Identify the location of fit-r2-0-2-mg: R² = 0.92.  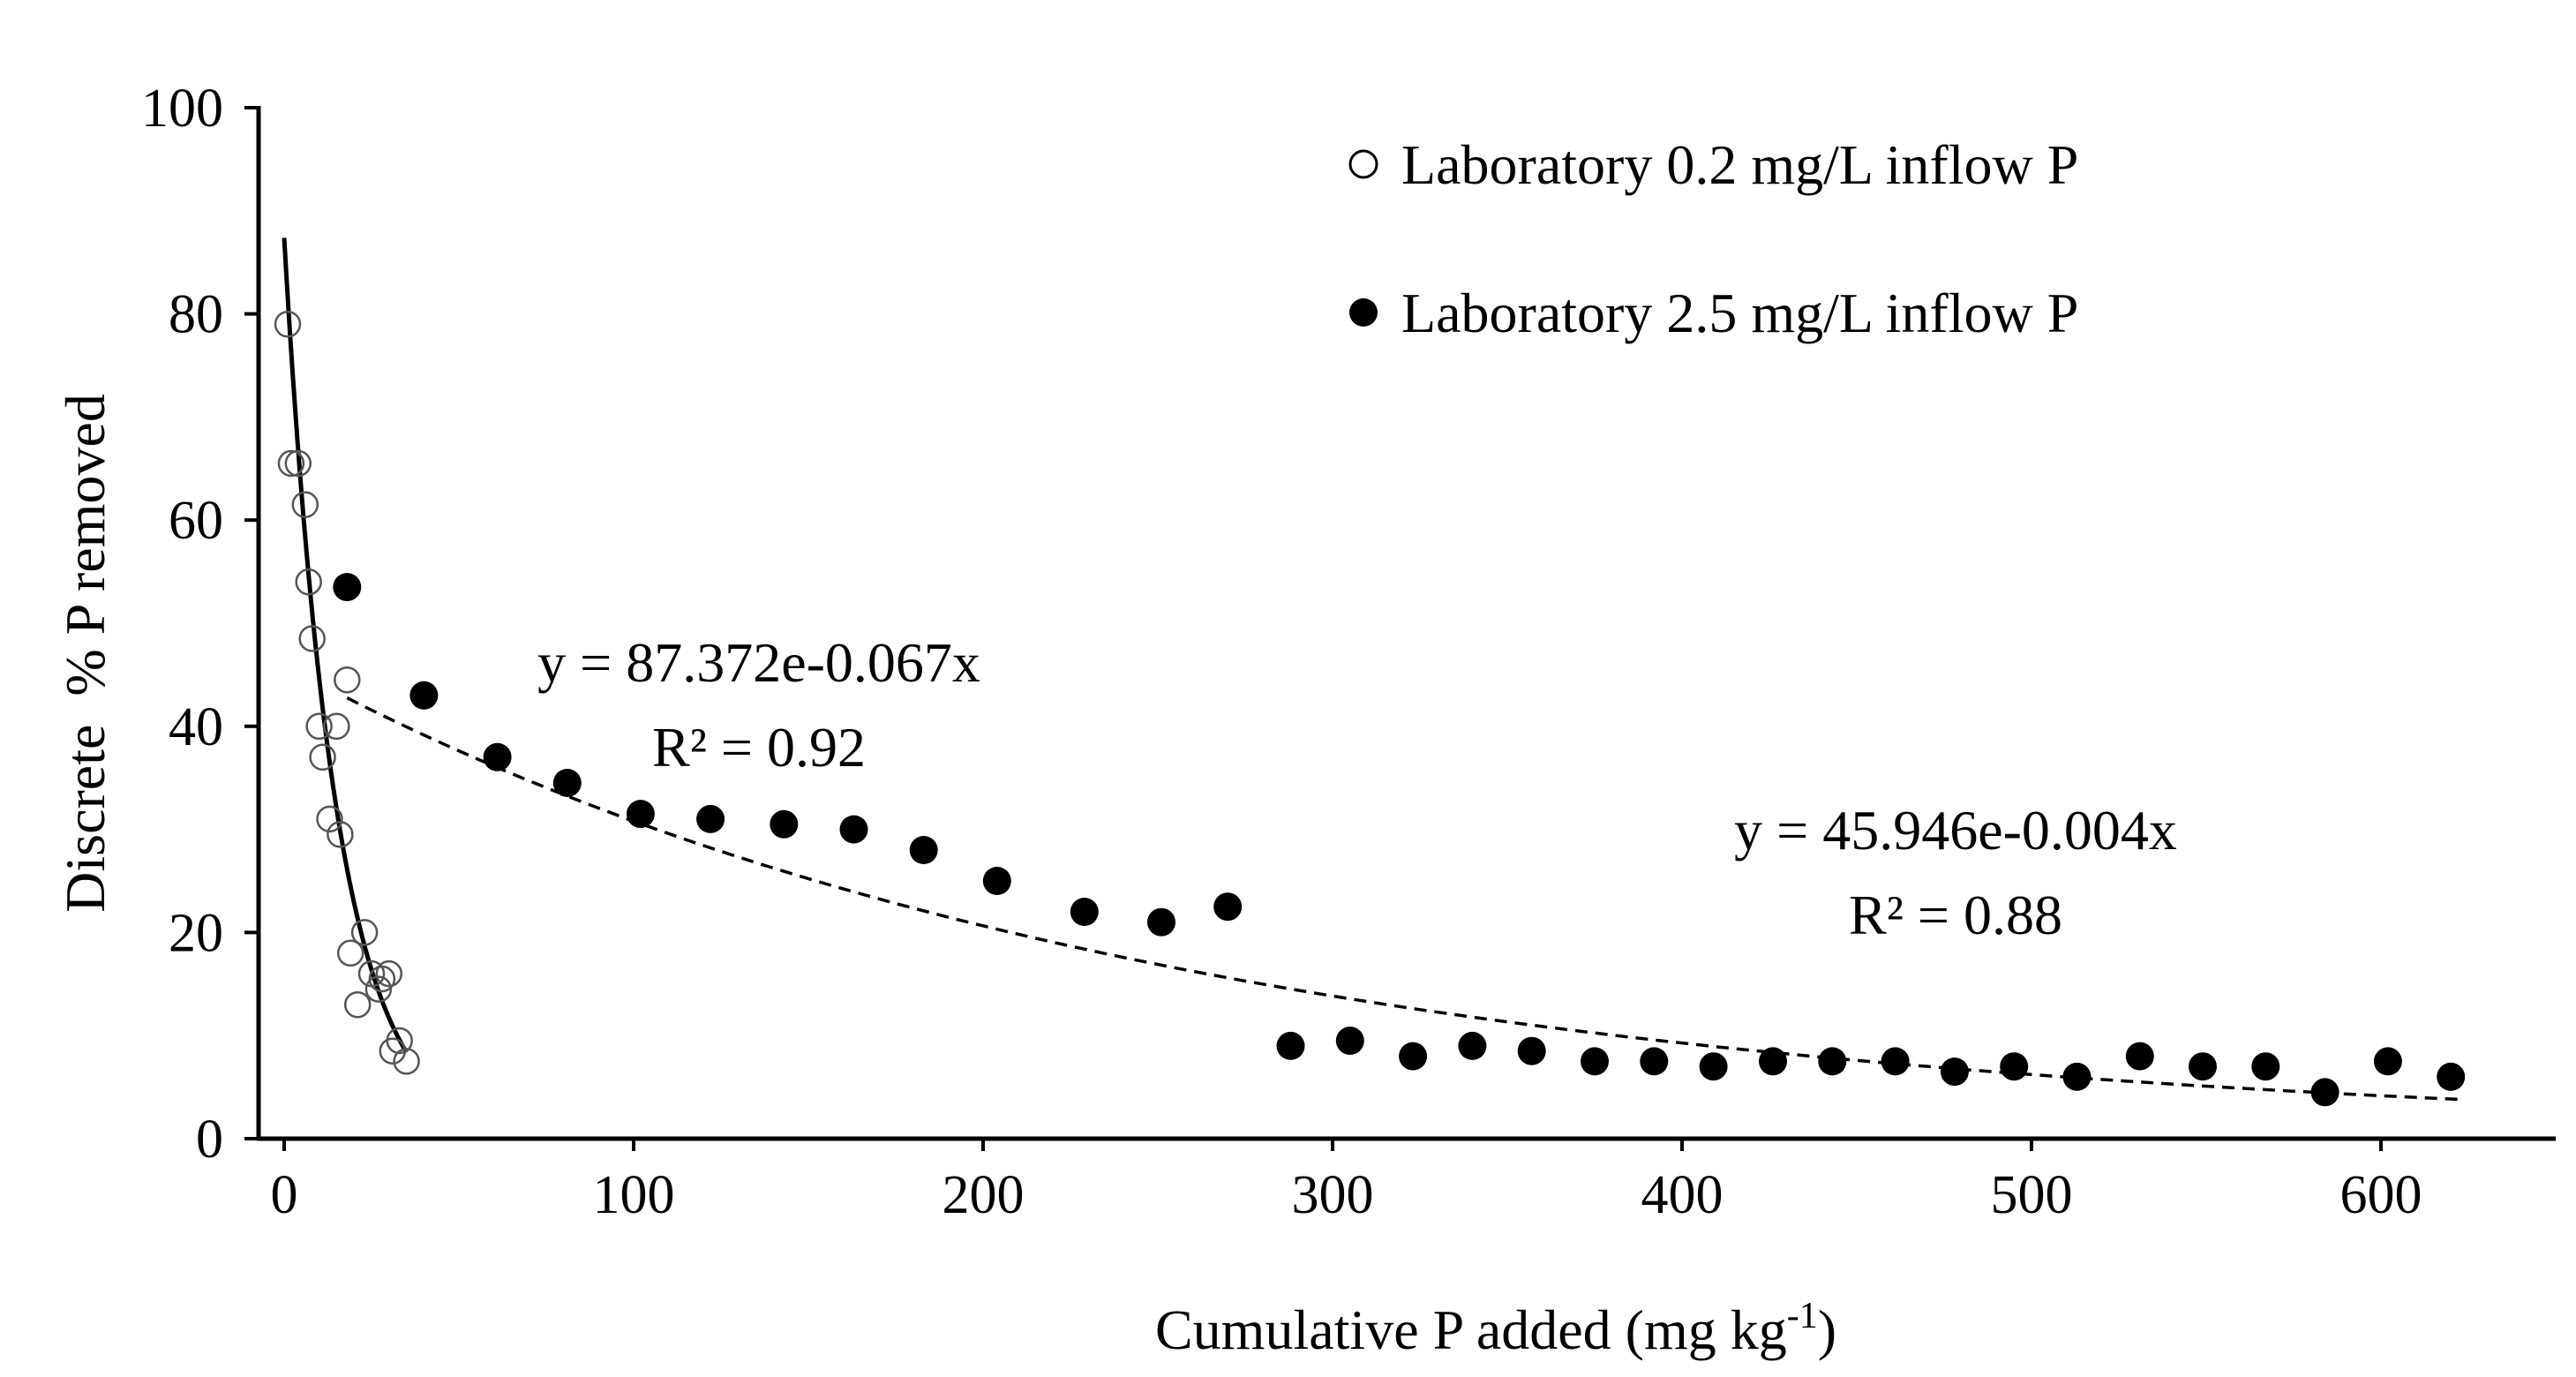
(759, 747).